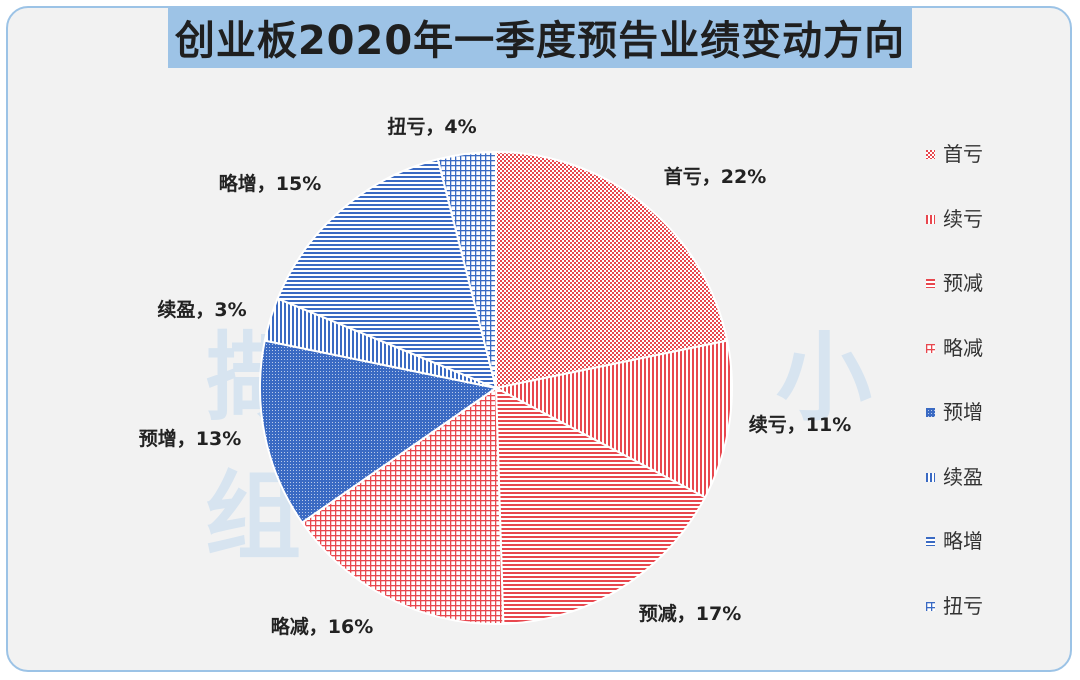 The width and height of the screenshot is (1080, 680). What do you see at coordinates (954, 432) in the screenshot?
I see `legend-item: 预增` at bounding box center [954, 432].